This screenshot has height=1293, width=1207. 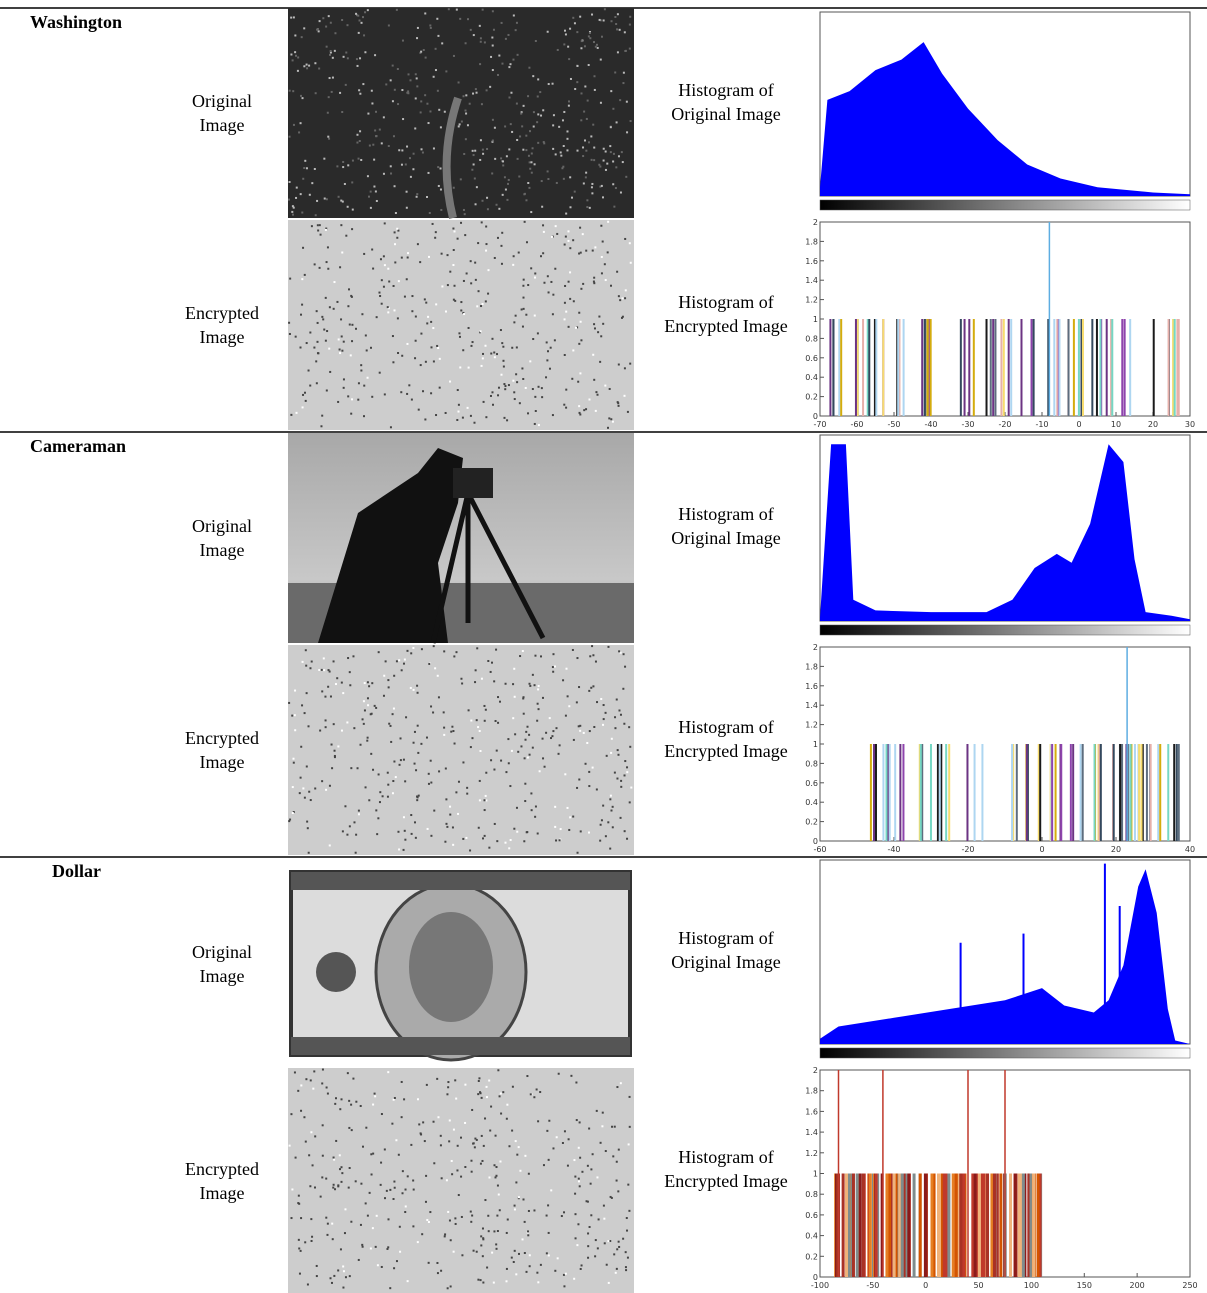 What do you see at coordinates (811, 338) in the screenshot?
I see `y-tick-label: 0.8` at bounding box center [811, 338].